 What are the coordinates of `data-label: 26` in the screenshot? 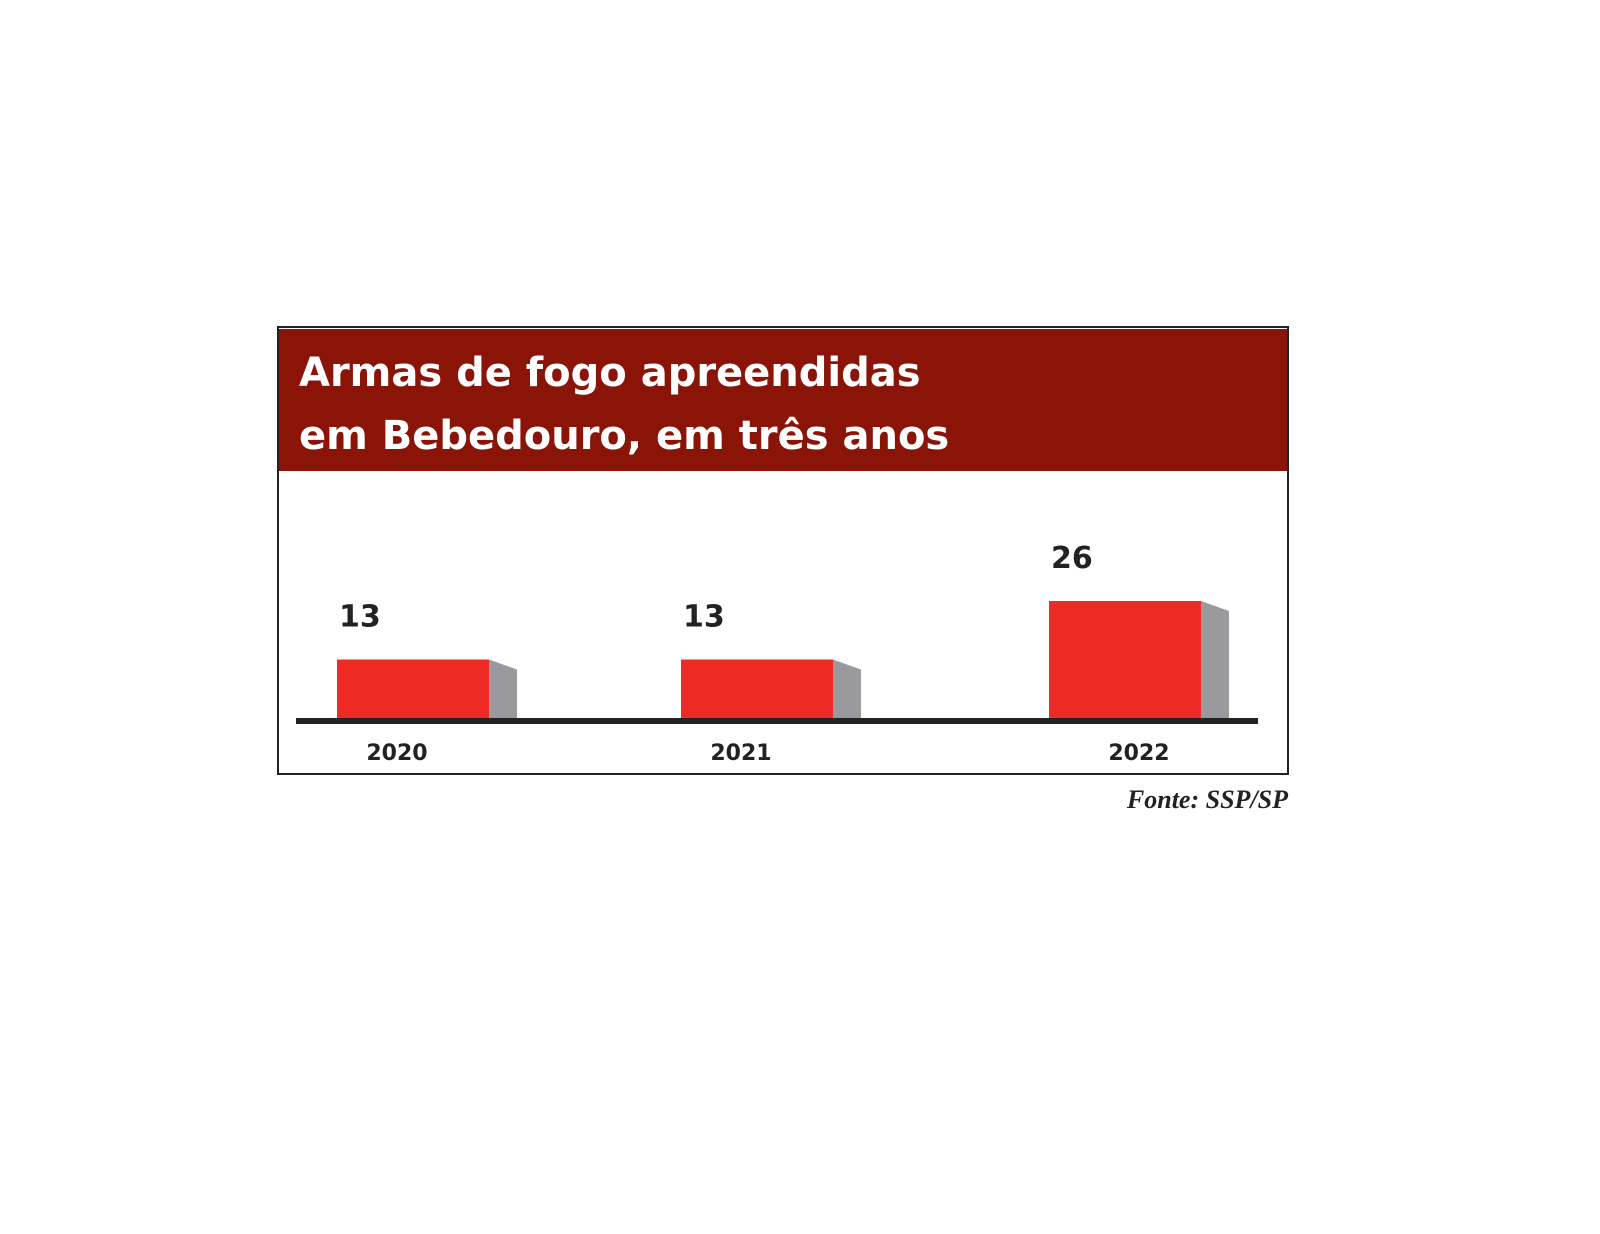 It's located at (1072, 558).